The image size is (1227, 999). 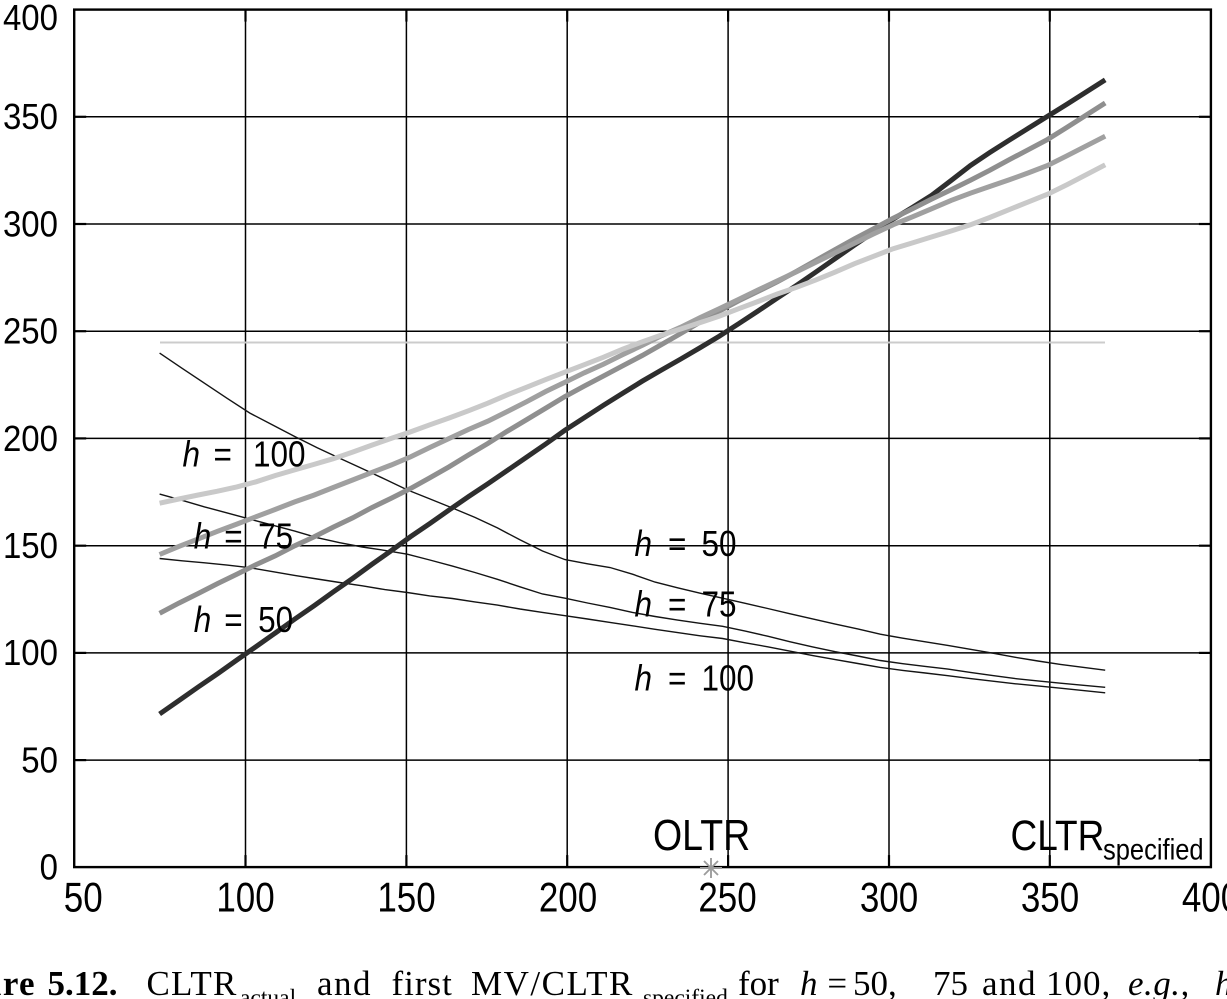 I want to click on svg-text: 50,, so click(x=875, y=981).